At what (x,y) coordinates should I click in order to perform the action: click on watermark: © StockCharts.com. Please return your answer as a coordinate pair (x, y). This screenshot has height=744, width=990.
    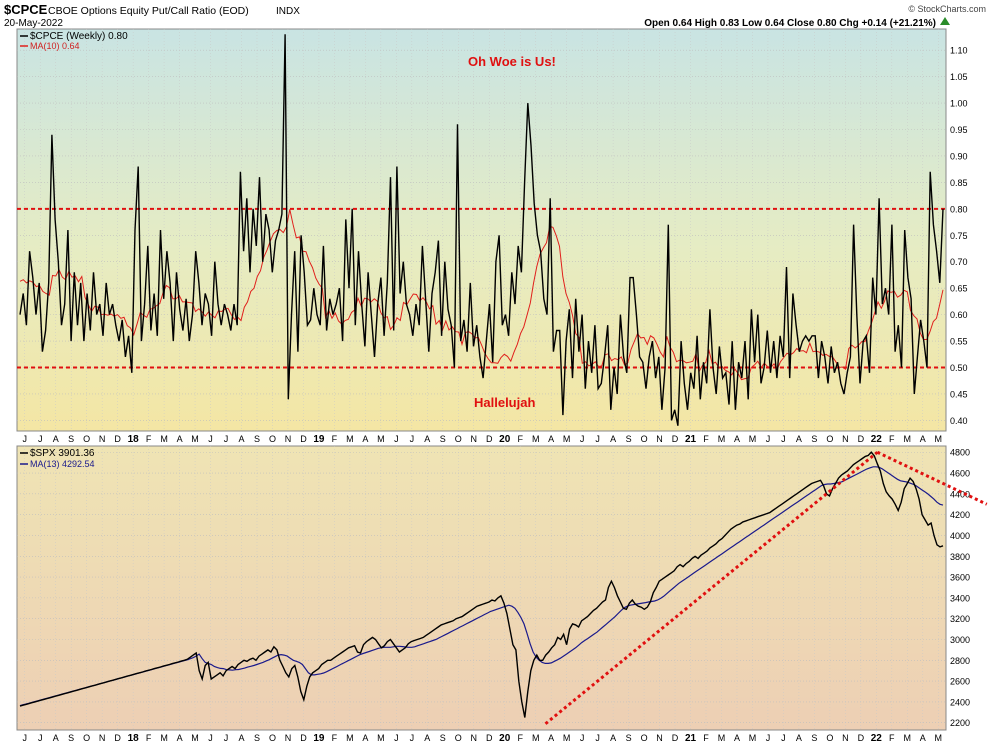
    Looking at the image, I should click on (947, 9).